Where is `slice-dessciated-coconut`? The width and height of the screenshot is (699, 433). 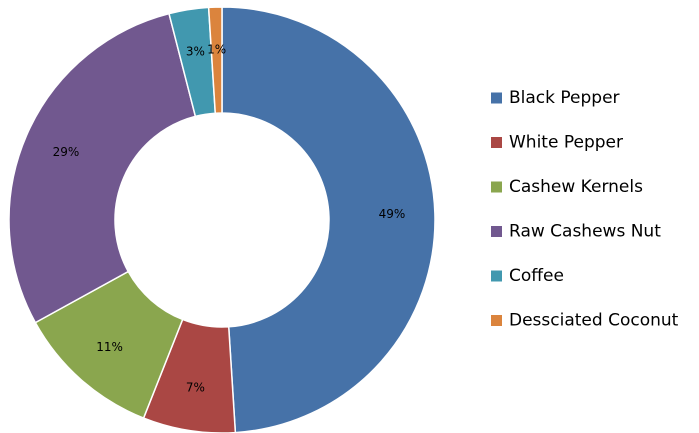 slice-dessciated-coconut is located at coordinates (215, 60).